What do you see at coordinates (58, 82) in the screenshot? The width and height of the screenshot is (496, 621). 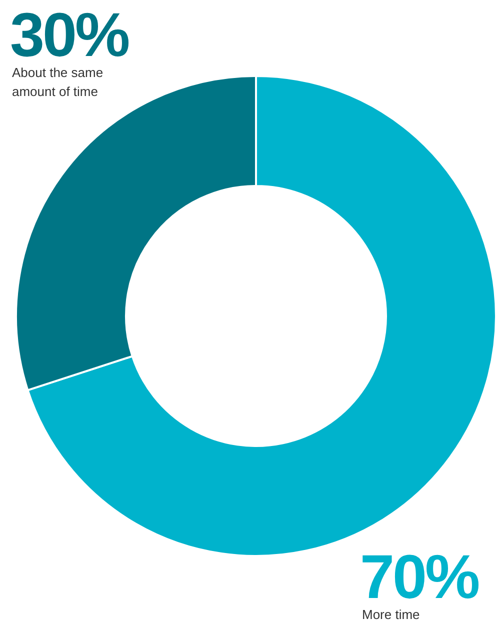 I see `slice-label: About the same amount of time` at bounding box center [58, 82].